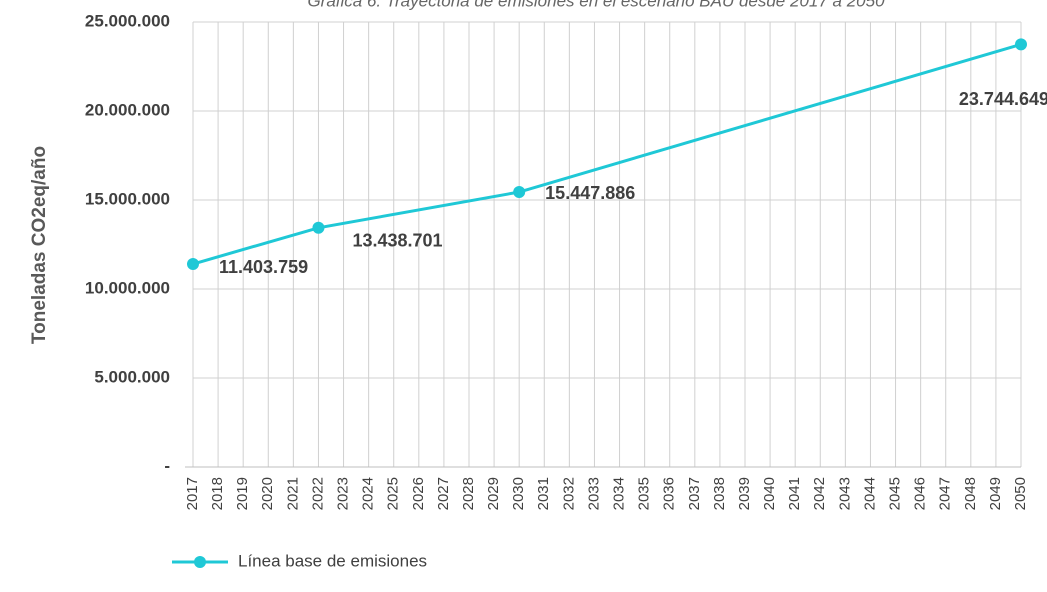  I want to click on x-tick-label: 2037, so click(694, 493).